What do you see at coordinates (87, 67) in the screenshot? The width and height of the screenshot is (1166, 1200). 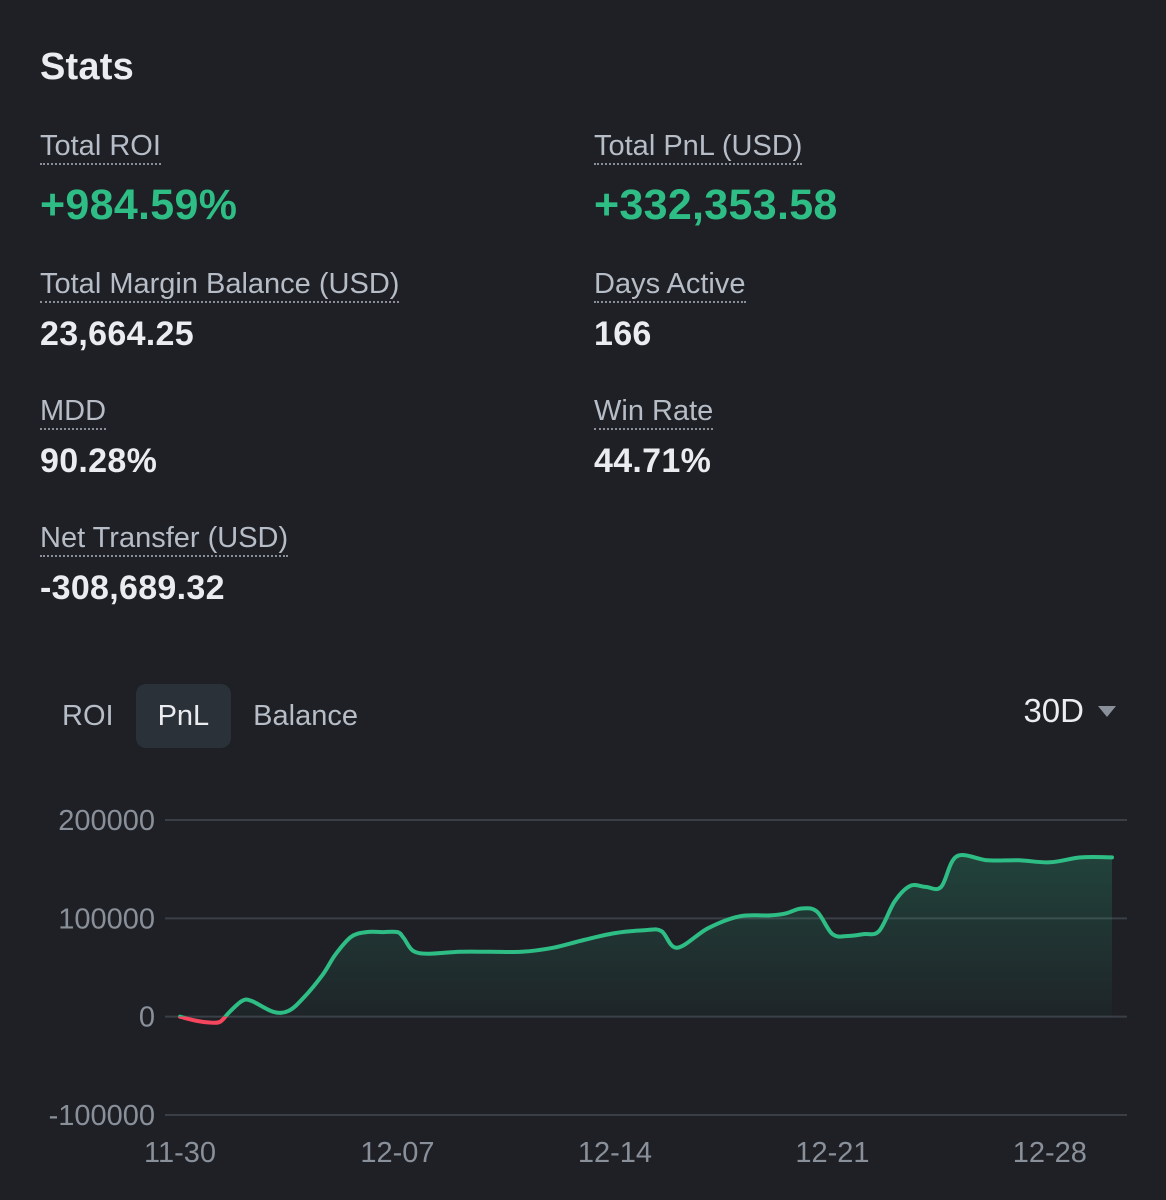 I see `page-title: Stats` at bounding box center [87, 67].